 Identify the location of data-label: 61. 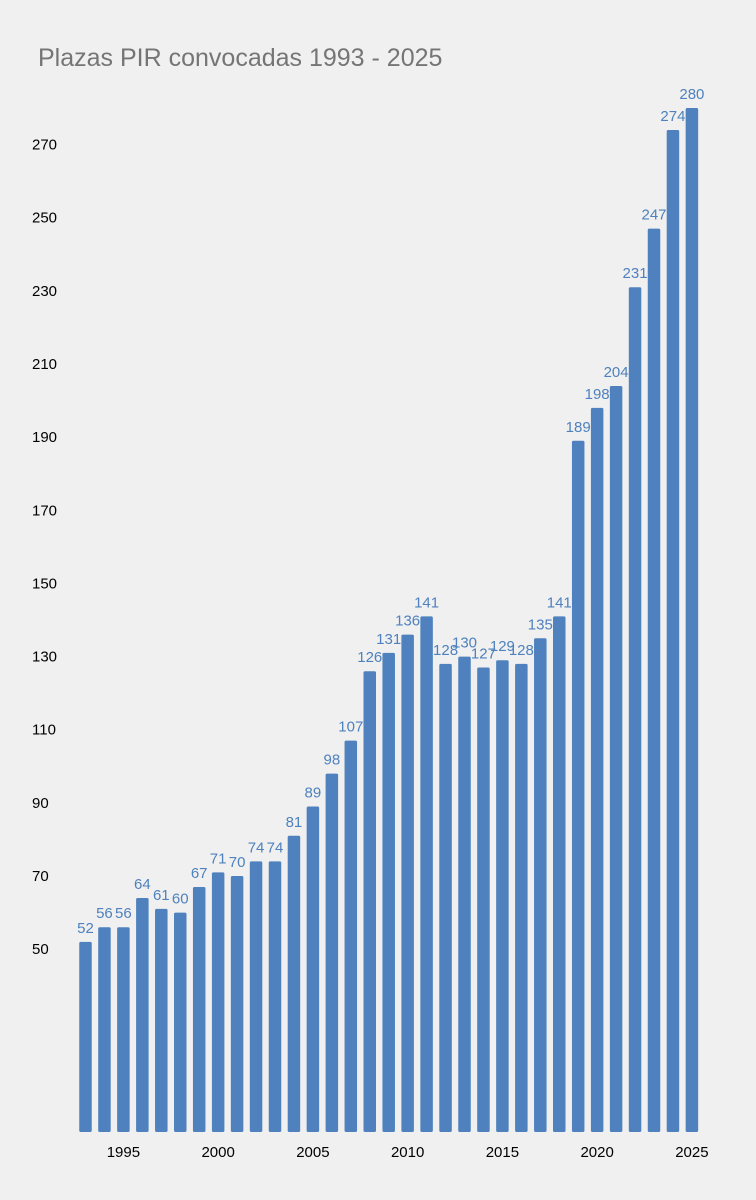
(161, 895).